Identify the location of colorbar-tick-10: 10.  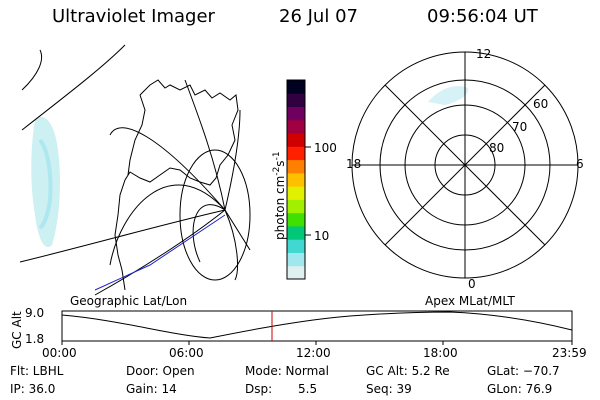
(322, 236).